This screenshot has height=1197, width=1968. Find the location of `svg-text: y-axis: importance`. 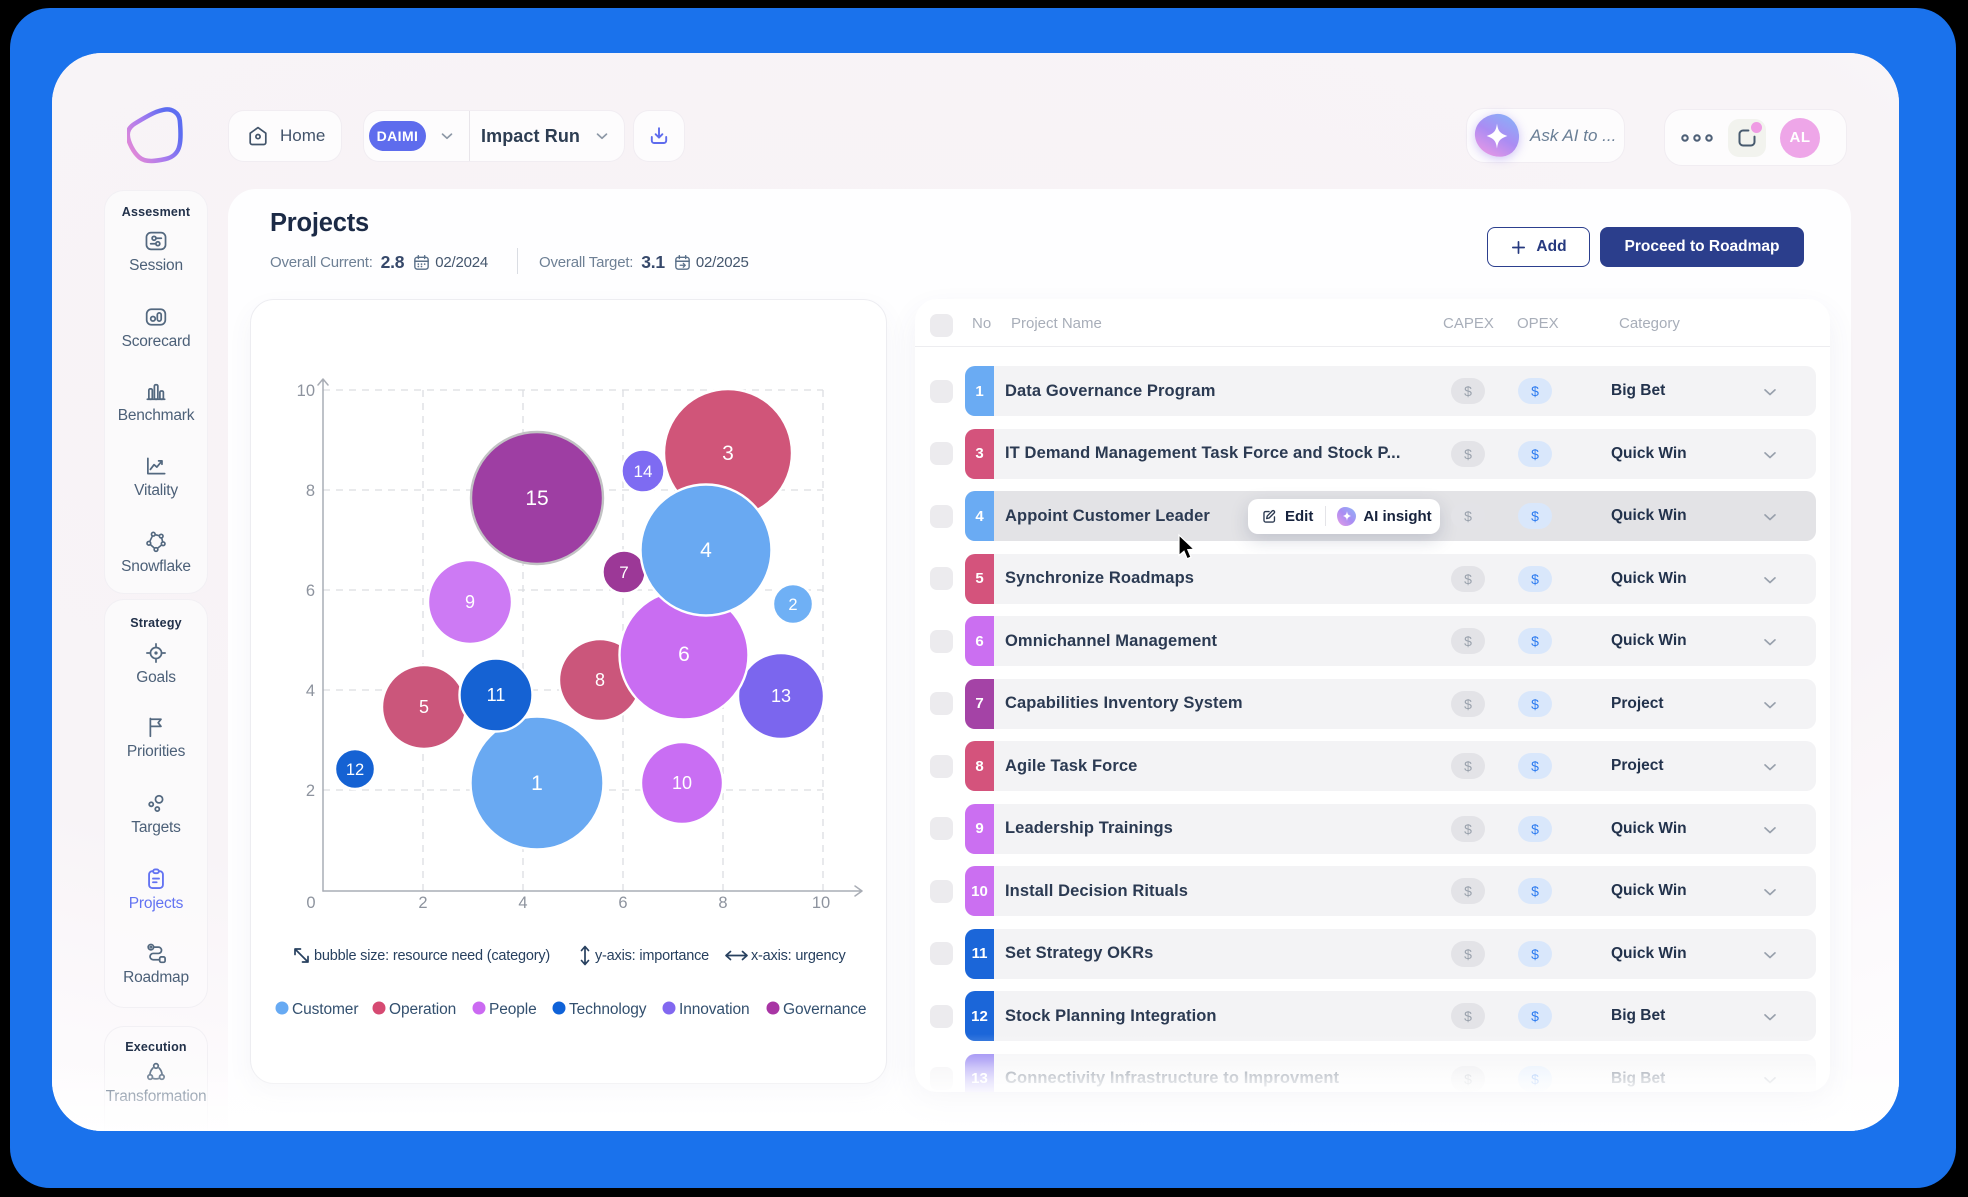

svg-text: y-axis: importance is located at coordinates (652, 956).